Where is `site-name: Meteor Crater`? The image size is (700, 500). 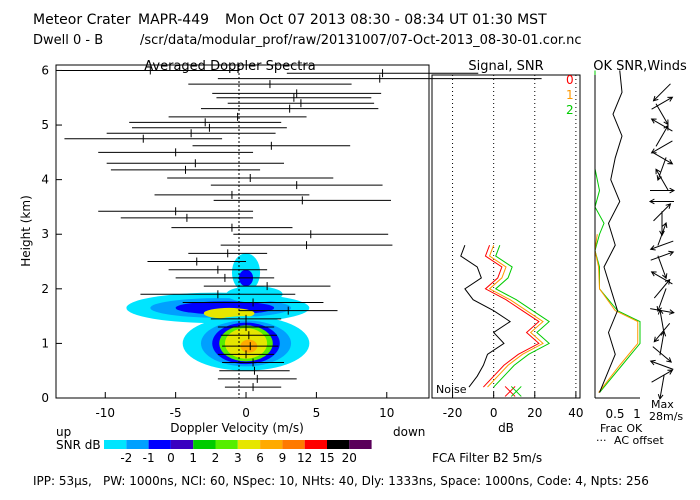
site-name: Meteor Crater is located at coordinates (82, 20).